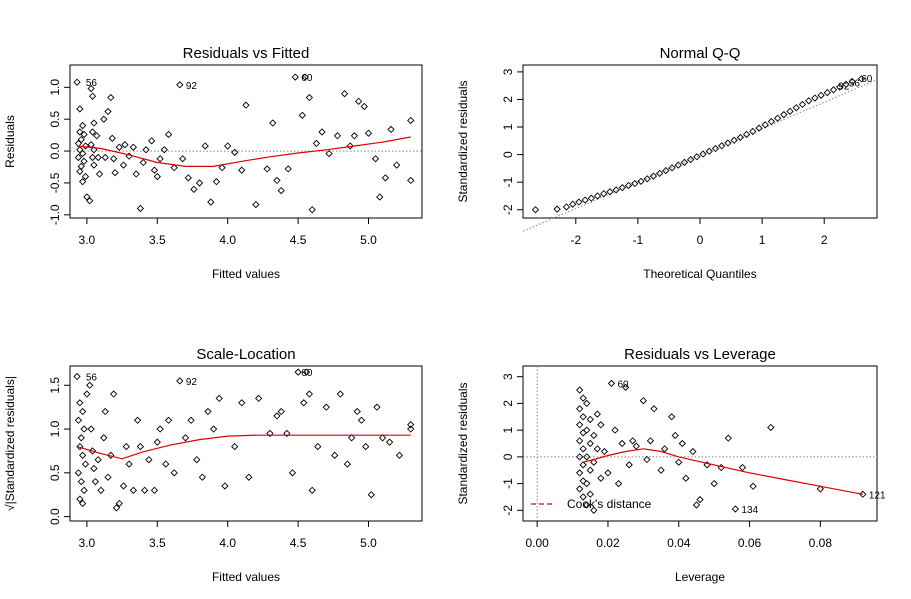 The width and height of the screenshot is (911, 599). Describe the element at coordinates (508, 209) in the screenshot. I see `panel-2-y-tick-label: -2` at that location.